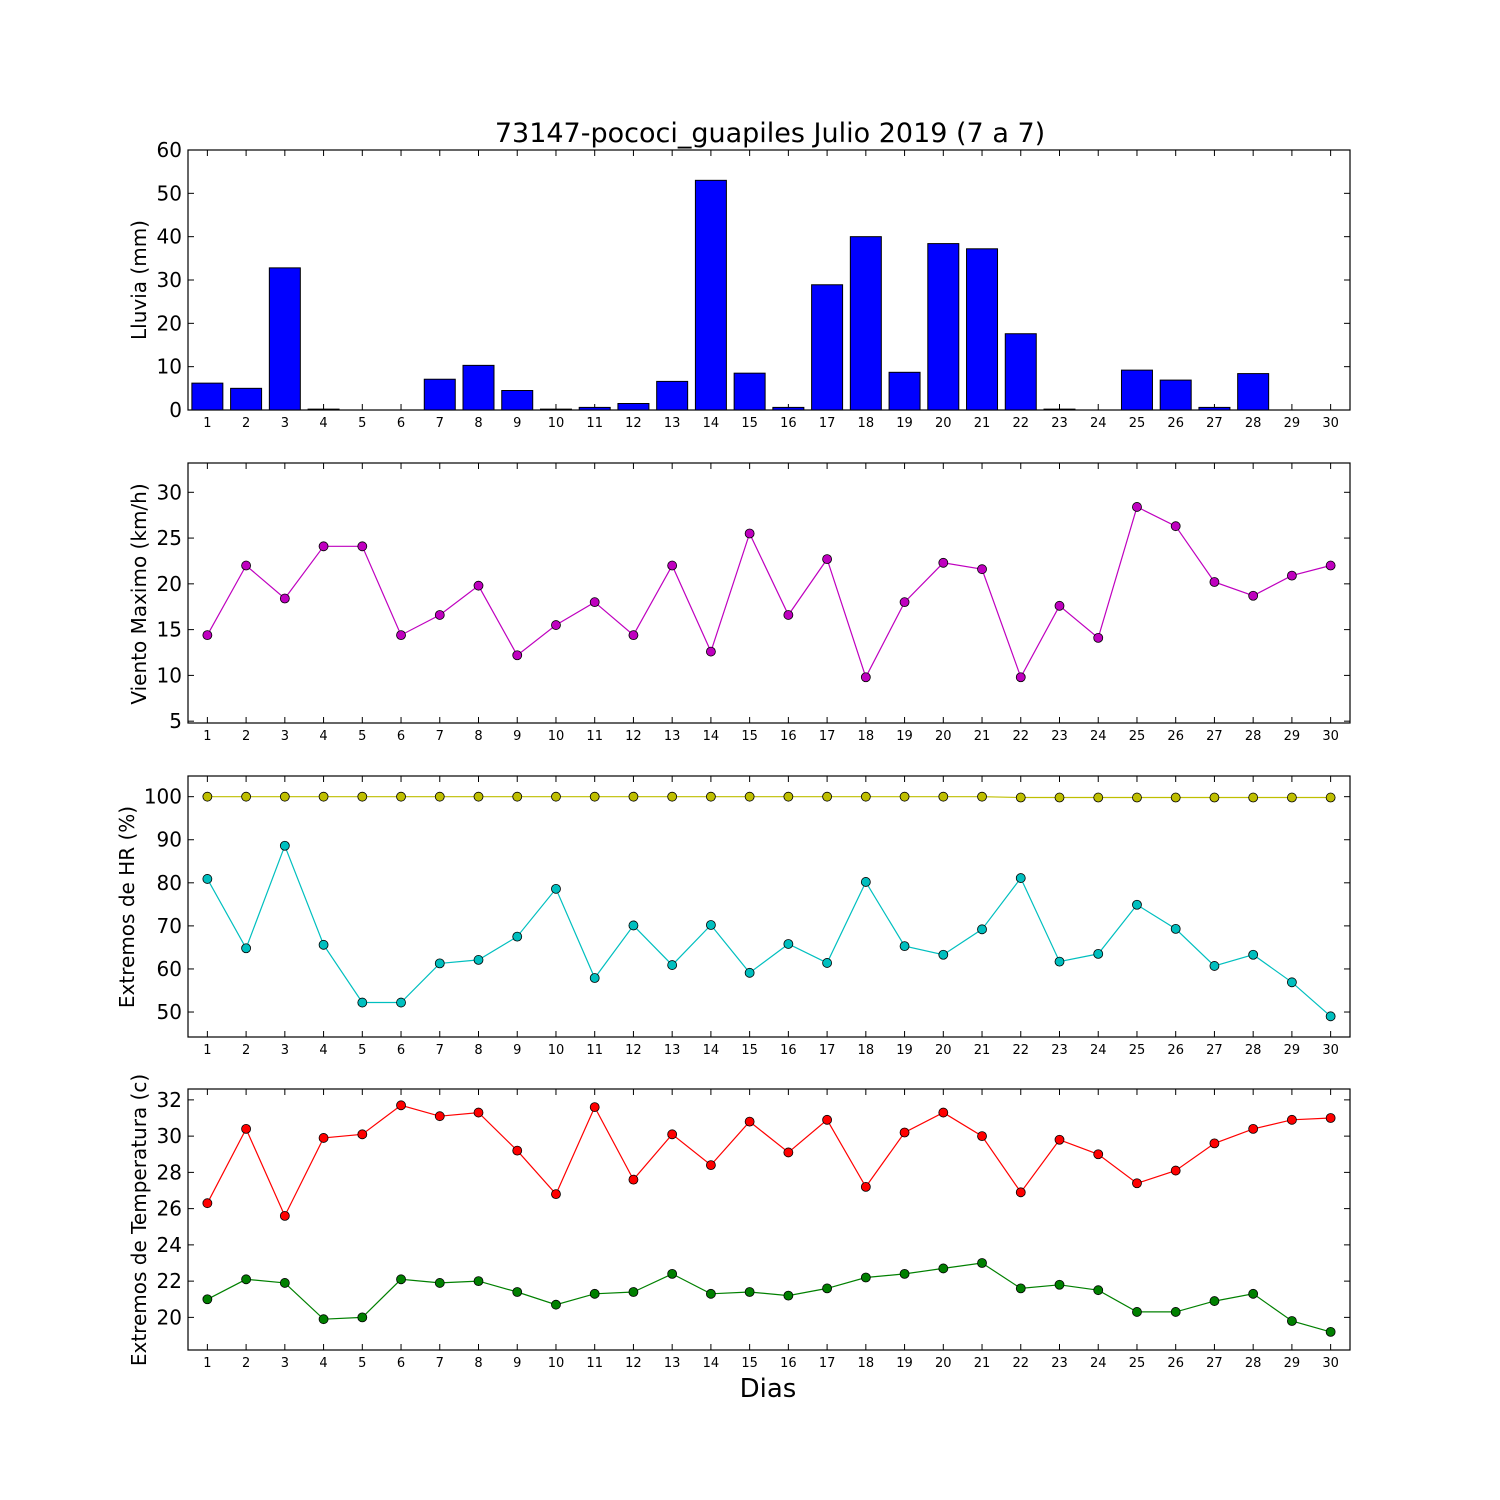 This screenshot has width=1500, height=1500. I want to click on x-tick-label: 10, so click(556, 1050).